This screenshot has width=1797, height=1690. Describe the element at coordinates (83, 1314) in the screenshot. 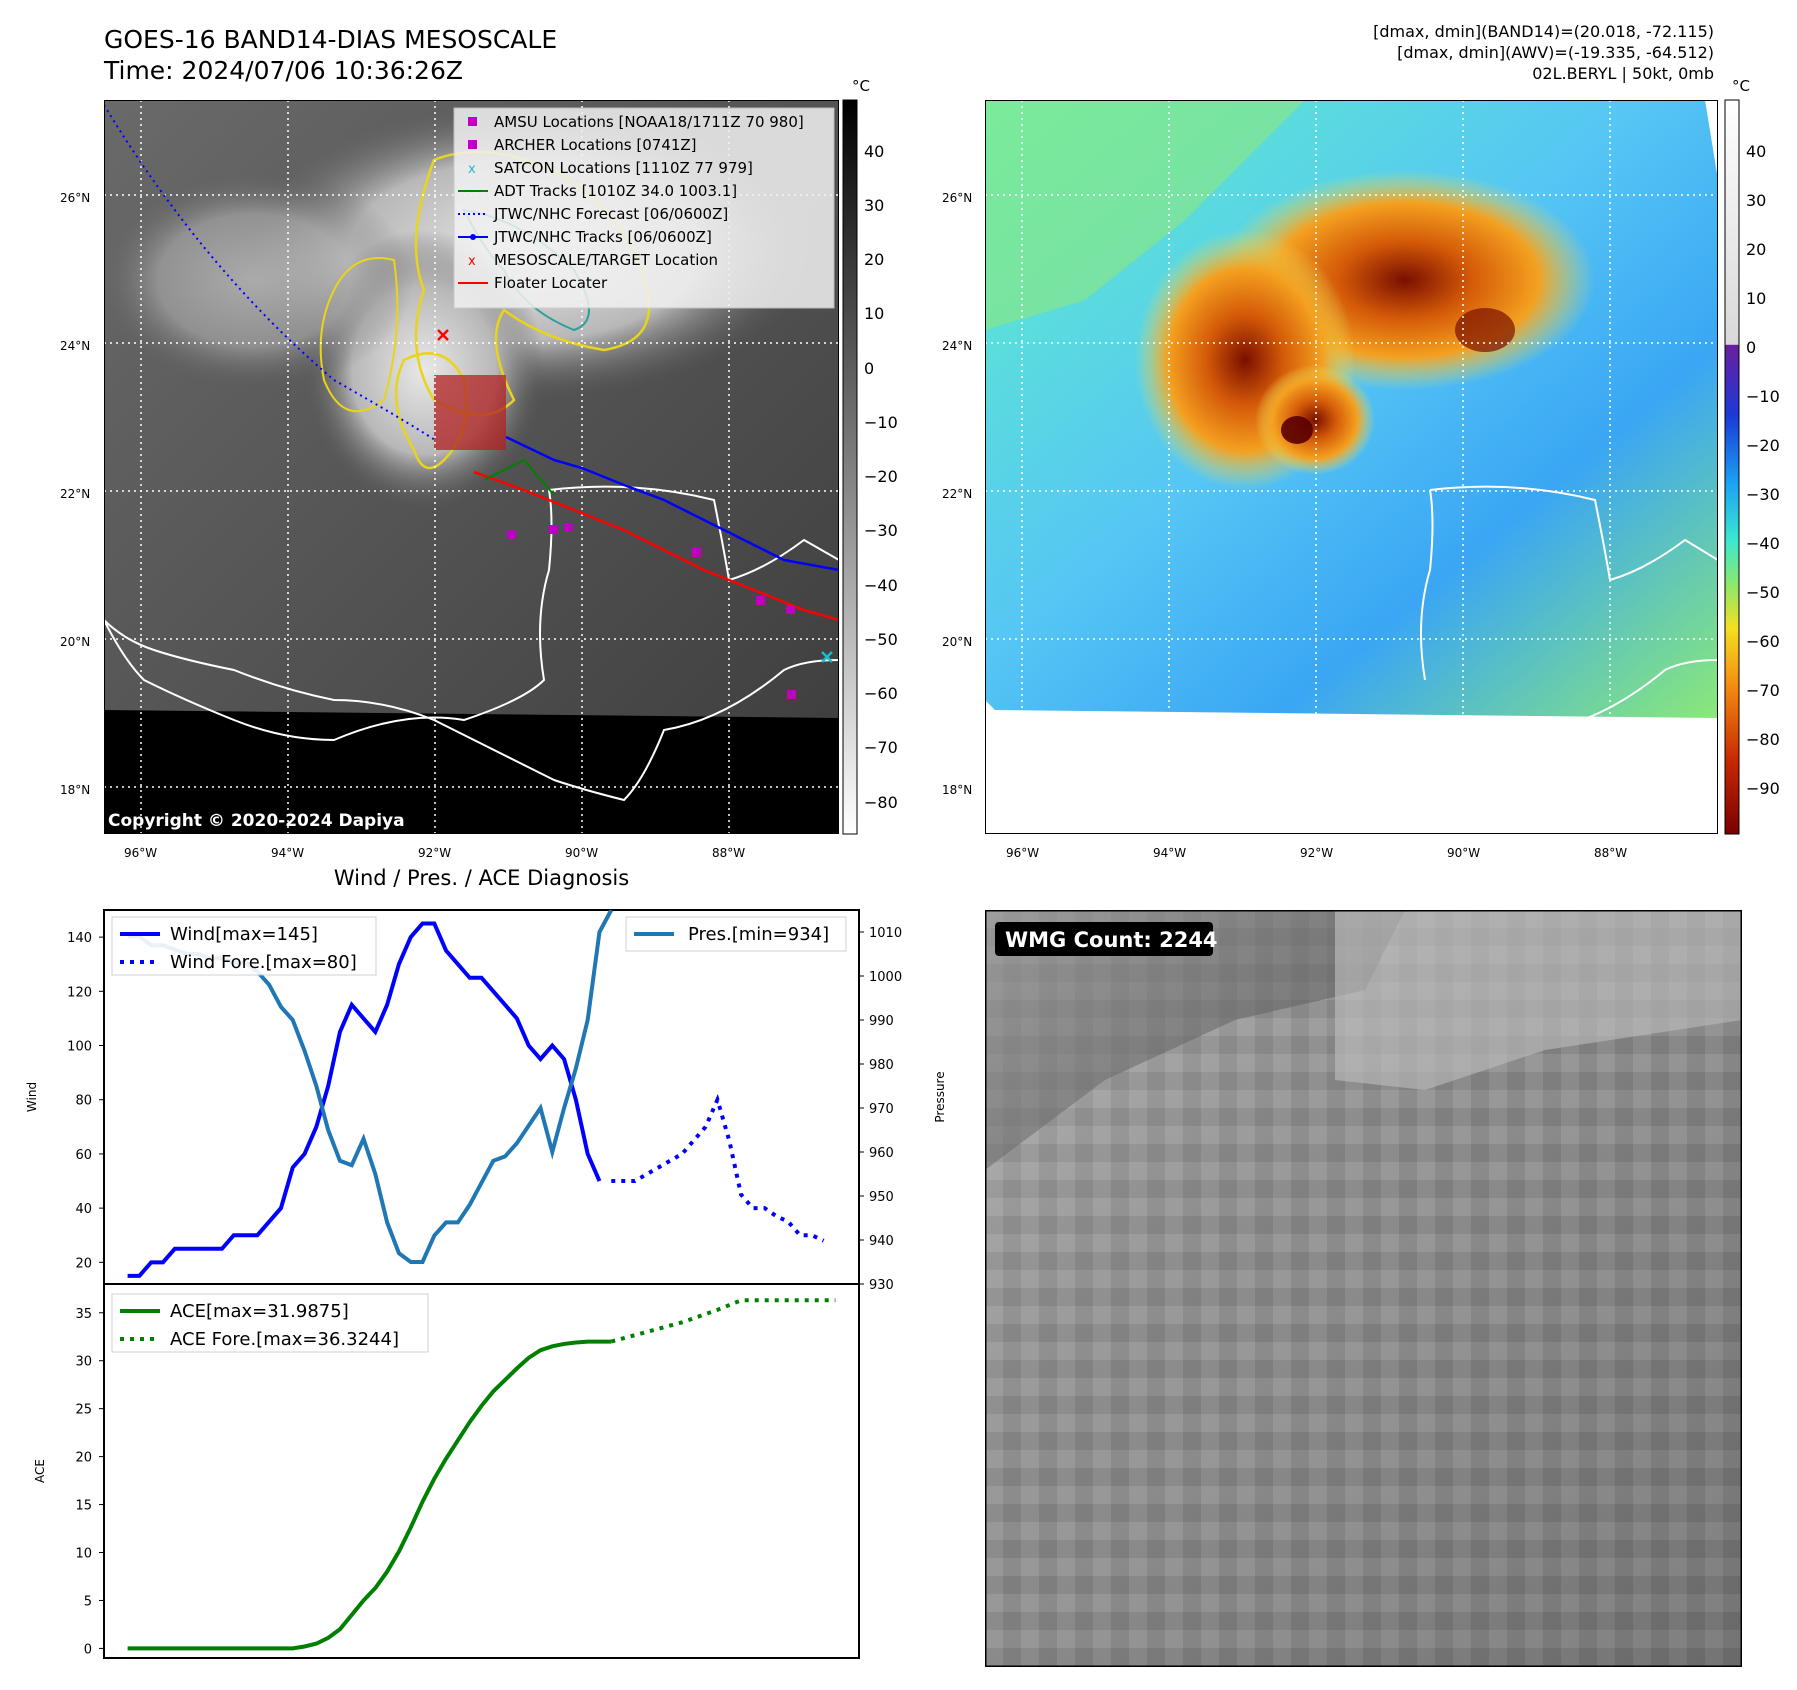

I see `ace-ytick-label: 35` at that location.